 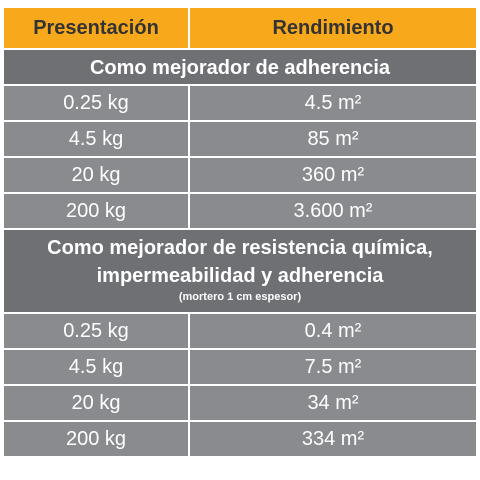 I want to click on rendimiento-cell: 7.5 m², so click(x=333, y=367).